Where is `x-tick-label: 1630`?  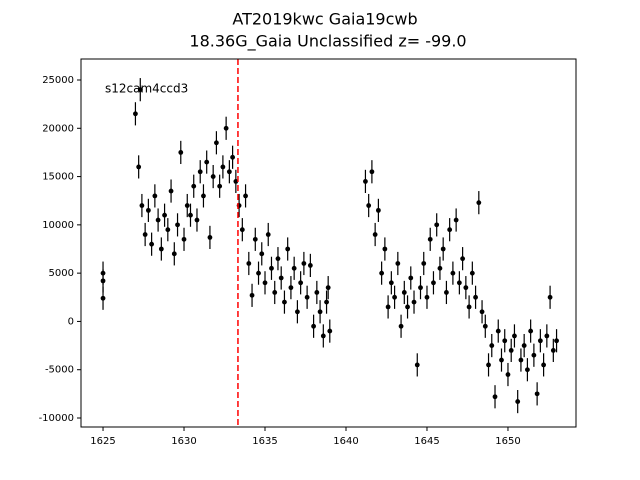
x-tick-label: 1630 is located at coordinates (183, 441).